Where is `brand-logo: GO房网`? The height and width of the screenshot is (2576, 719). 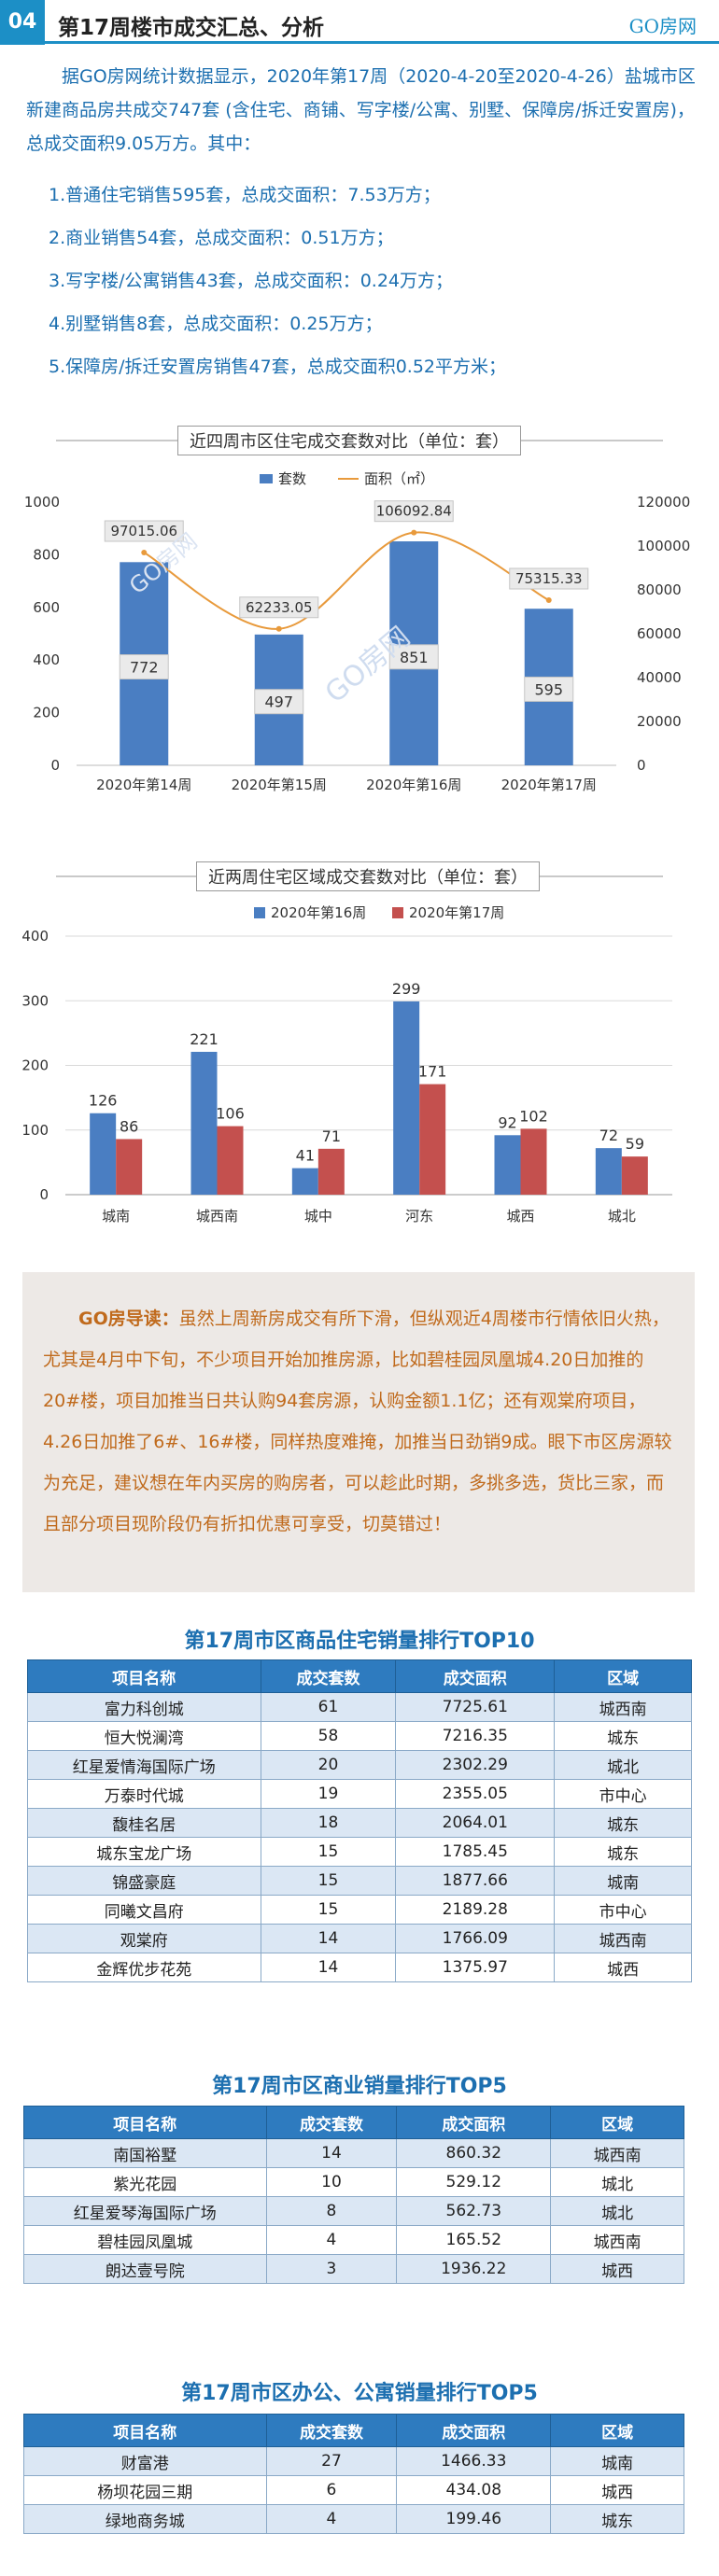
brand-logo: GO房网 is located at coordinates (663, 26).